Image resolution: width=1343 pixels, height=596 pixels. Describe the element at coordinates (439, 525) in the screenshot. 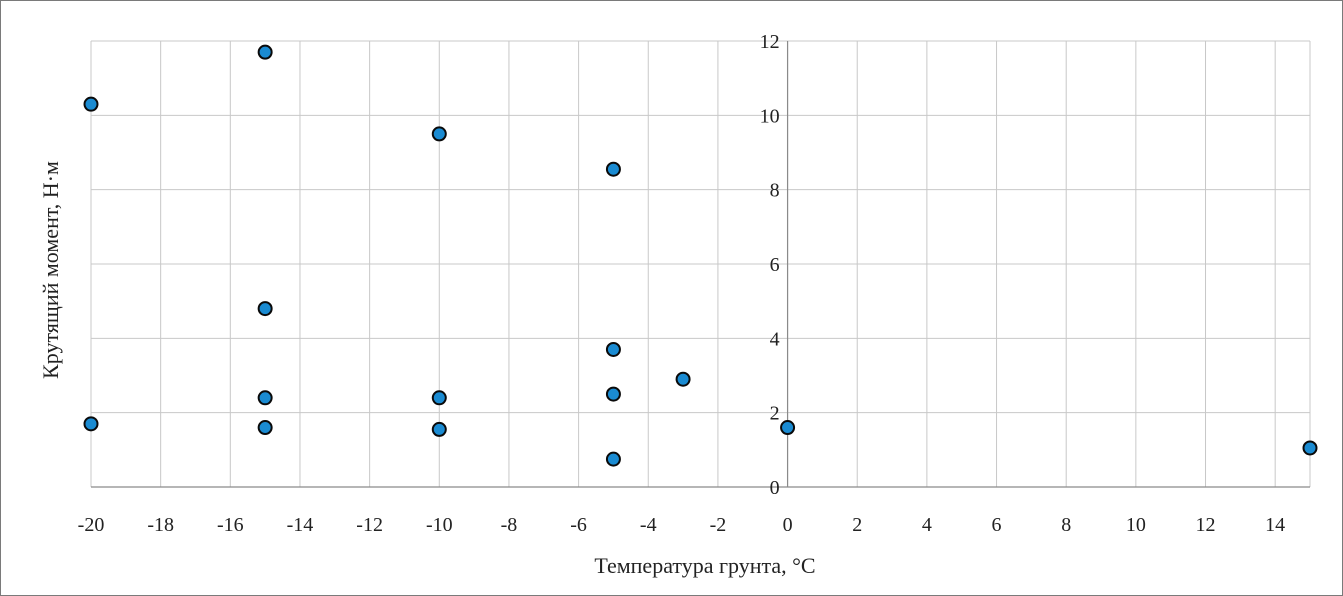

I see `x-tick-label: -10` at that location.